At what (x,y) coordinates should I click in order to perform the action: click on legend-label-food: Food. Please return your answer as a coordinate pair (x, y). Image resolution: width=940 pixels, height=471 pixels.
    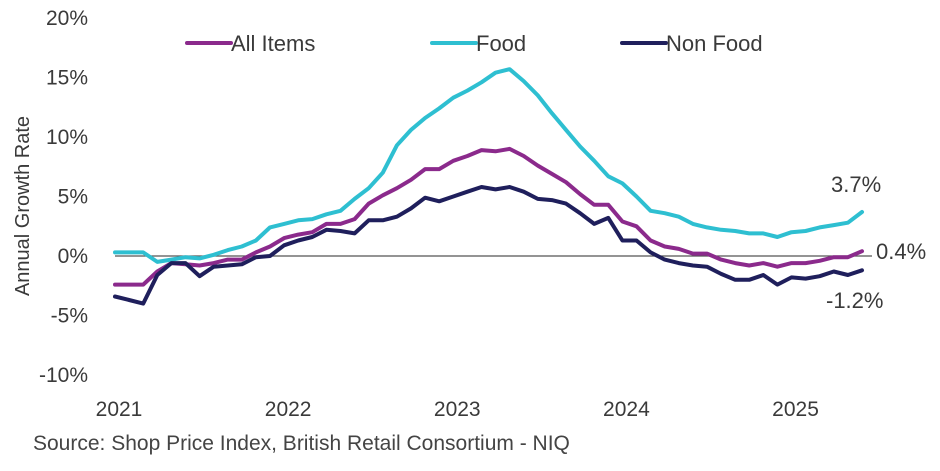
    Looking at the image, I should click on (501, 43).